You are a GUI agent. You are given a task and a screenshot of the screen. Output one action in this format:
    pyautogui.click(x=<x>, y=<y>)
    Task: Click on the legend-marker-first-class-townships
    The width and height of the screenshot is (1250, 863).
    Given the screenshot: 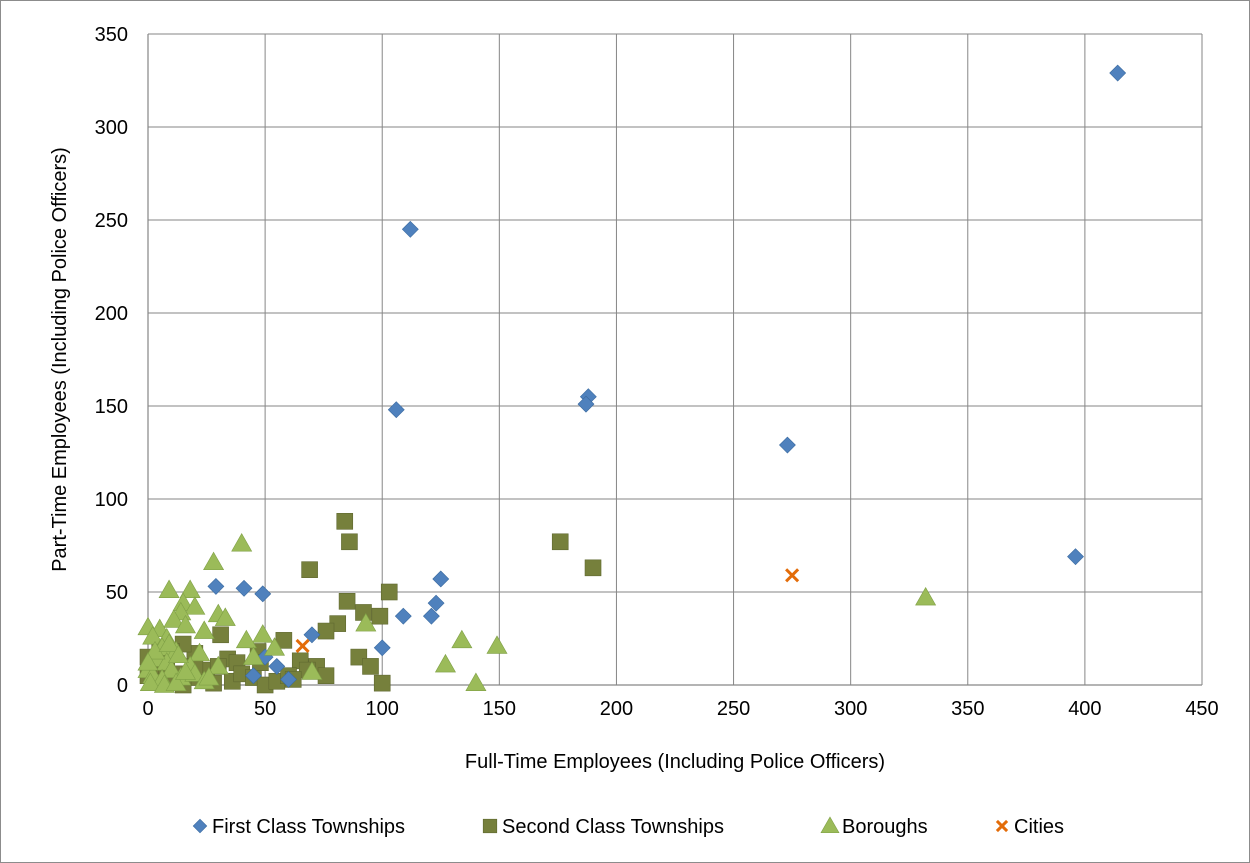 What is the action you would take?
    pyautogui.click(x=200, y=826)
    